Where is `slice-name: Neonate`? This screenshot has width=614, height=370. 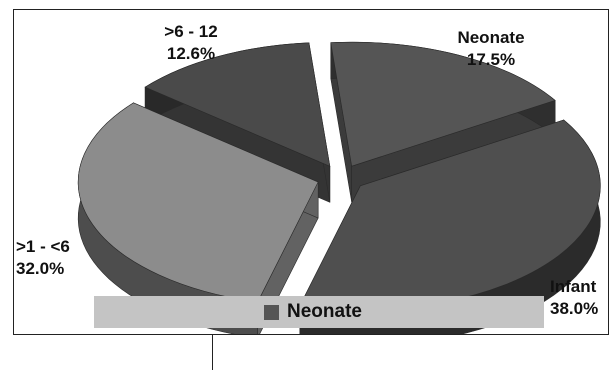
slice-name: Neonate is located at coordinates (491, 37).